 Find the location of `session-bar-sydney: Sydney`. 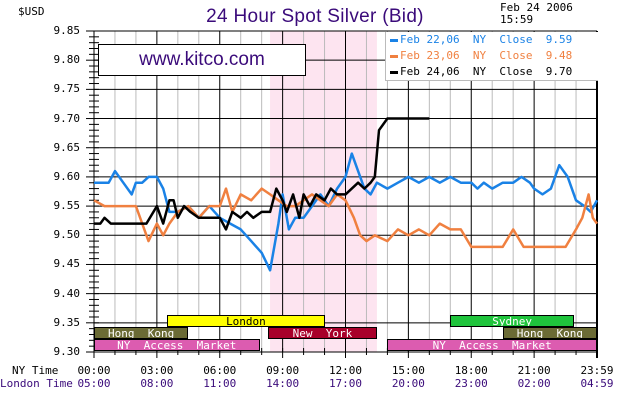

session-bar-sydney: Sydney is located at coordinates (512, 321).